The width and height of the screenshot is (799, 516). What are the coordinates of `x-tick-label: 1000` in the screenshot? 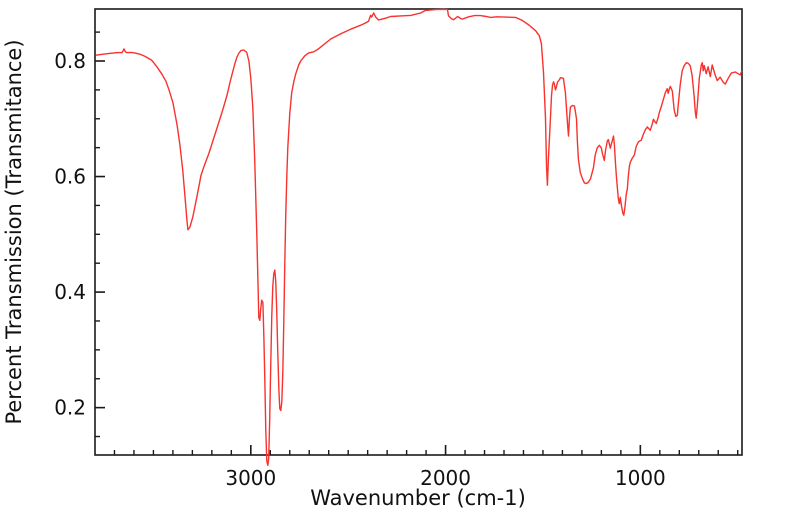 It's located at (640, 478).